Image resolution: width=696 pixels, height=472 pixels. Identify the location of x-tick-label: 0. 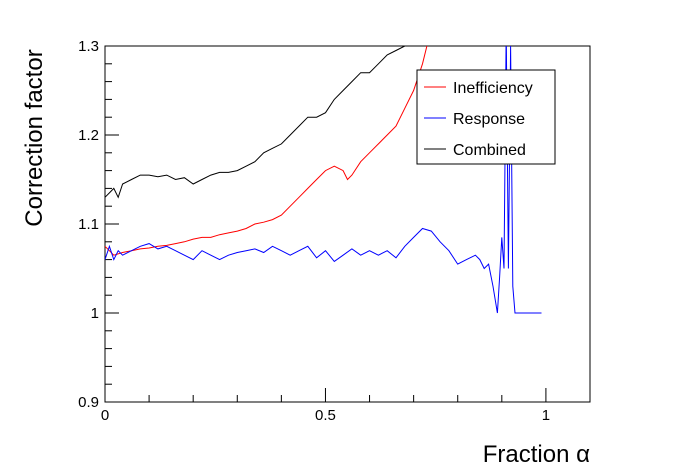
(105, 415).